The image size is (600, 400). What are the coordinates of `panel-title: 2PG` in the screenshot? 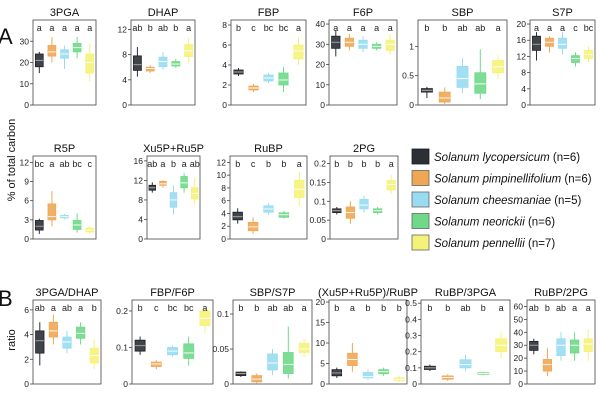 It's located at (364, 149).